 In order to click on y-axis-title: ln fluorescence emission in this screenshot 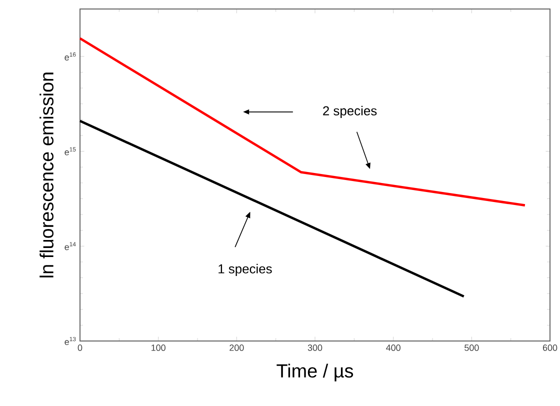, I will do `click(47, 175)`.